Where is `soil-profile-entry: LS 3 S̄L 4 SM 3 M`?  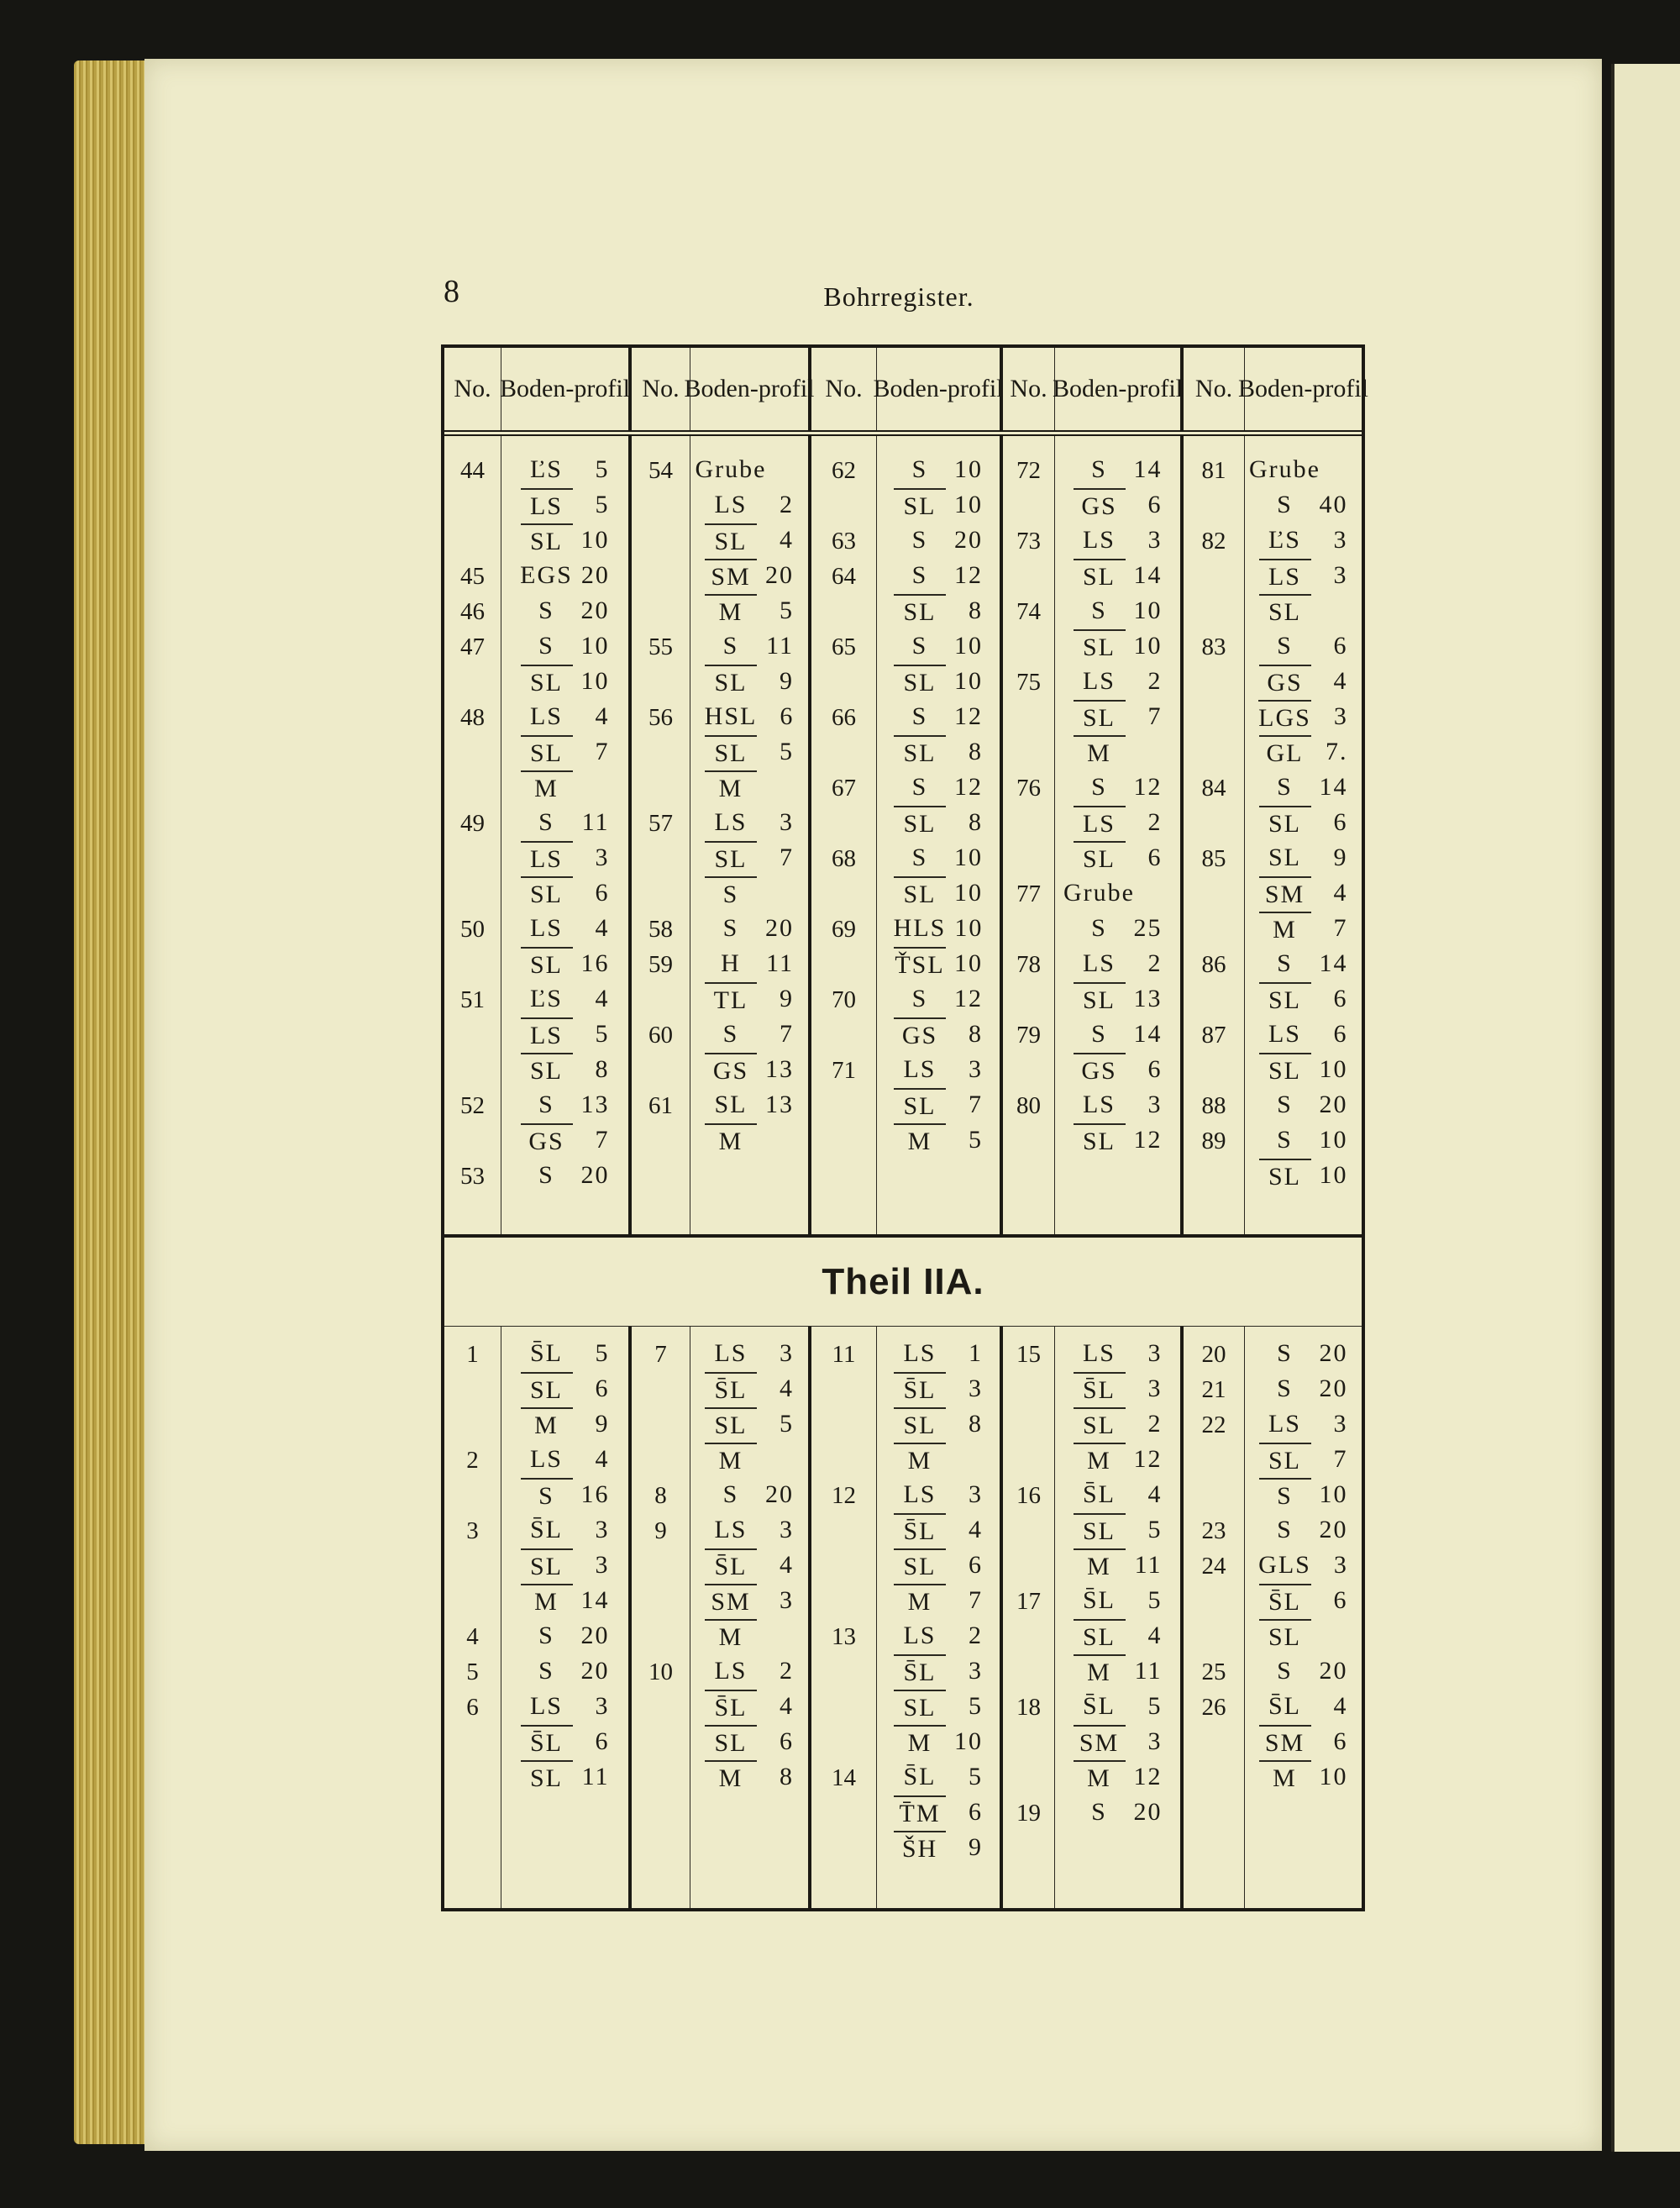 soil-profile-entry: LS 3 S̄L 4 SM 3 M is located at coordinates (749, 1583).